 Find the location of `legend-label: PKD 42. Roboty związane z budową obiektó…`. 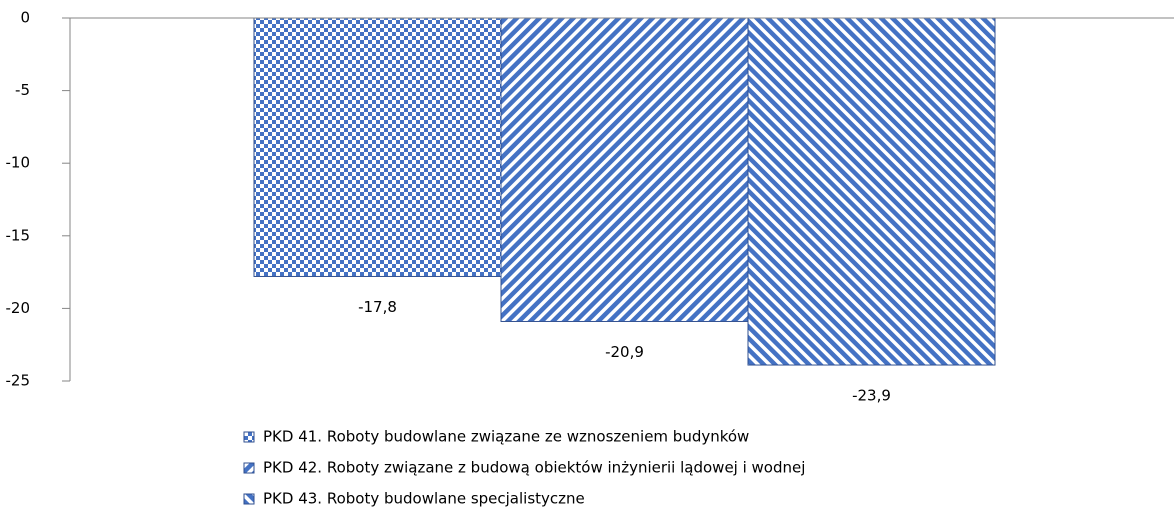

legend-label: PKD 42. Roboty związane z budową obiektó… is located at coordinates (534, 468).